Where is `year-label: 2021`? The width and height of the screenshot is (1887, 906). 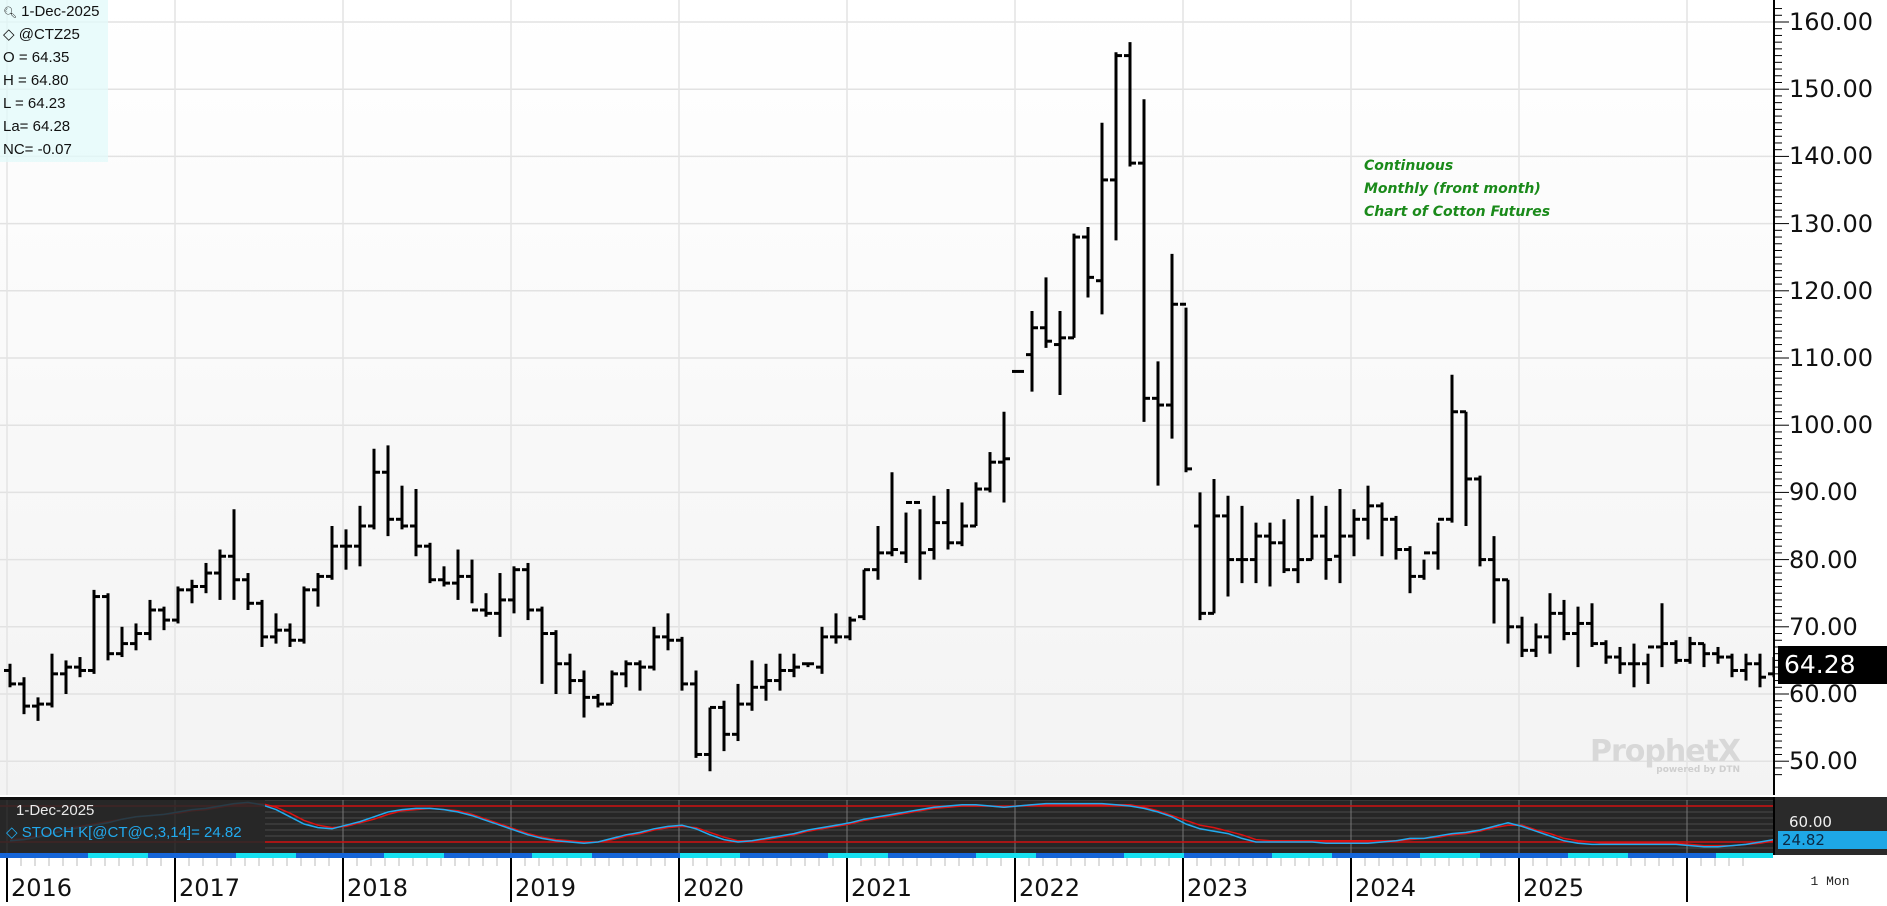
year-label: 2021 is located at coordinates (882, 888).